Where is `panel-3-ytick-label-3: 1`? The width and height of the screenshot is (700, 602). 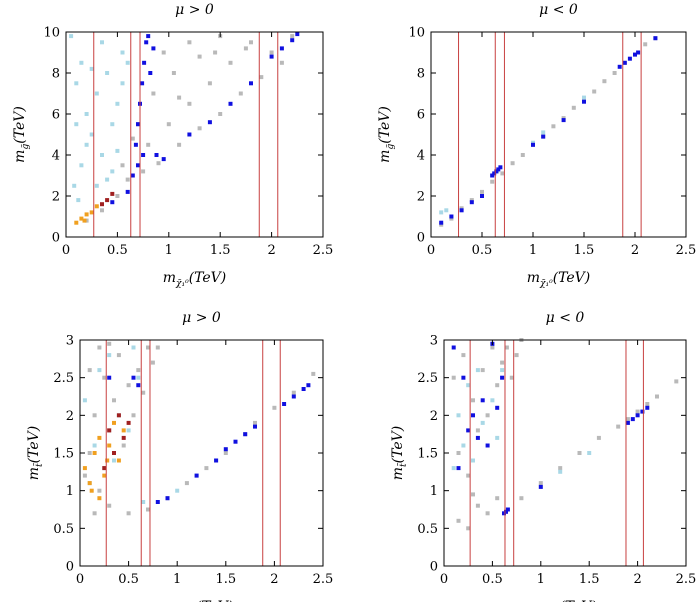 panel-3-ytick-label-3: 1 is located at coordinates (70, 491).